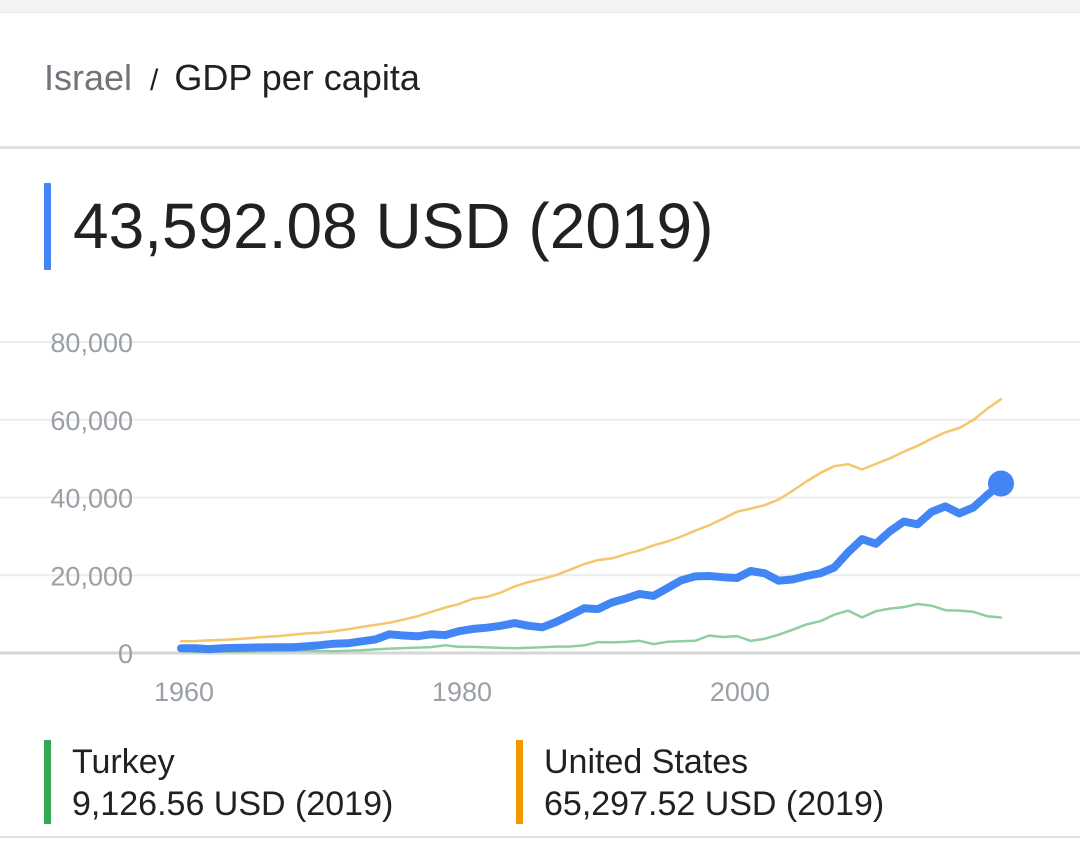 Image resolution: width=1080 pixels, height=859 pixels. I want to click on headline-value: 43,592.08 USD (2019), so click(393, 226).